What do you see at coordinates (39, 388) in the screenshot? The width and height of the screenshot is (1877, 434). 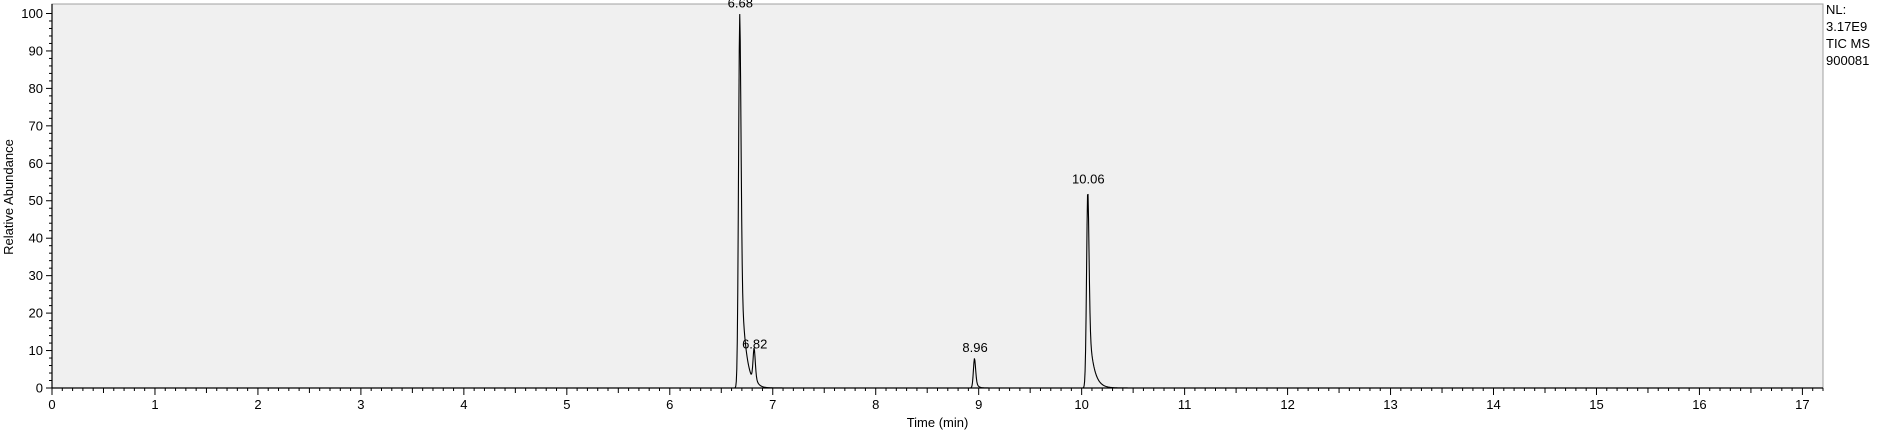 I see `y-tick-label: 0` at bounding box center [39, 388].